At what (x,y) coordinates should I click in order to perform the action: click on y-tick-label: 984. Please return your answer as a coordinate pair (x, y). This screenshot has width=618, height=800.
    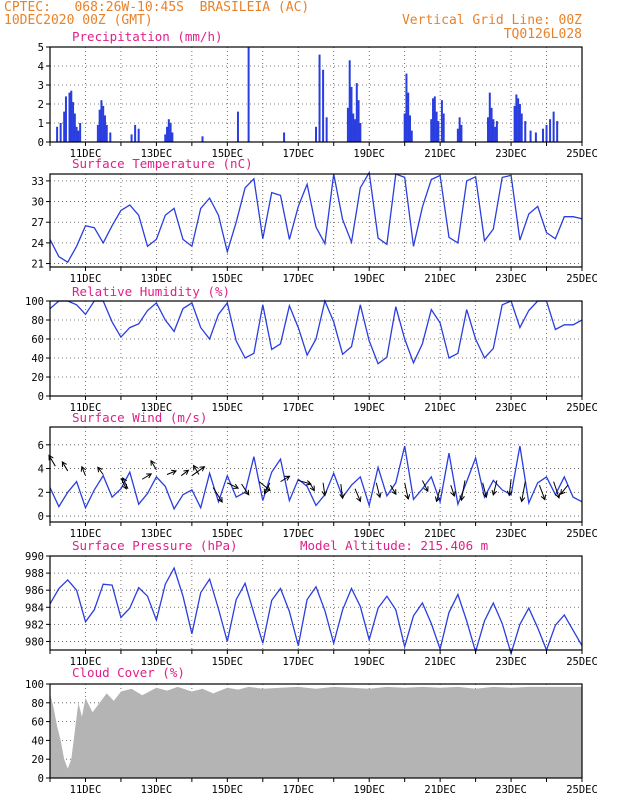
    Looking at the image, I should click on (34, 608).